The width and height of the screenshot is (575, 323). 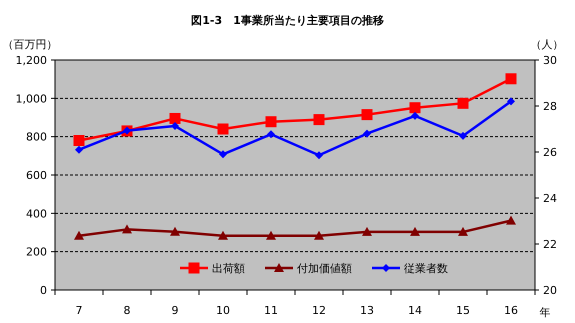 I want to click on x-axis-title: 年, so click(x=545, y=312).